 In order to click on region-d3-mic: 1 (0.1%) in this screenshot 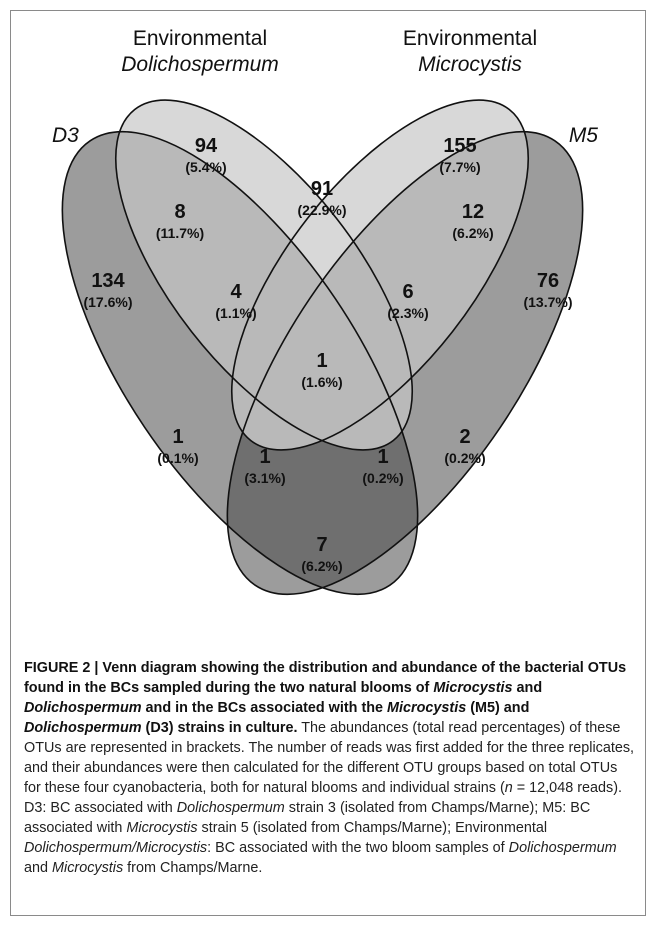, I will do `click(177, 446)`.